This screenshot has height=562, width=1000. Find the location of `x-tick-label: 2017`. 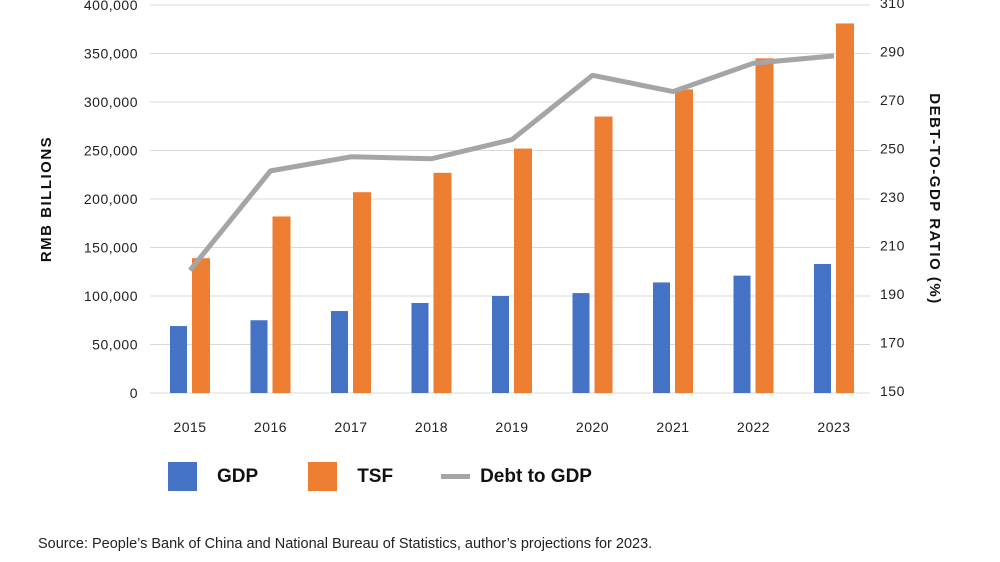

x-tick-label: 2017 is located at coordinates (350, 427).